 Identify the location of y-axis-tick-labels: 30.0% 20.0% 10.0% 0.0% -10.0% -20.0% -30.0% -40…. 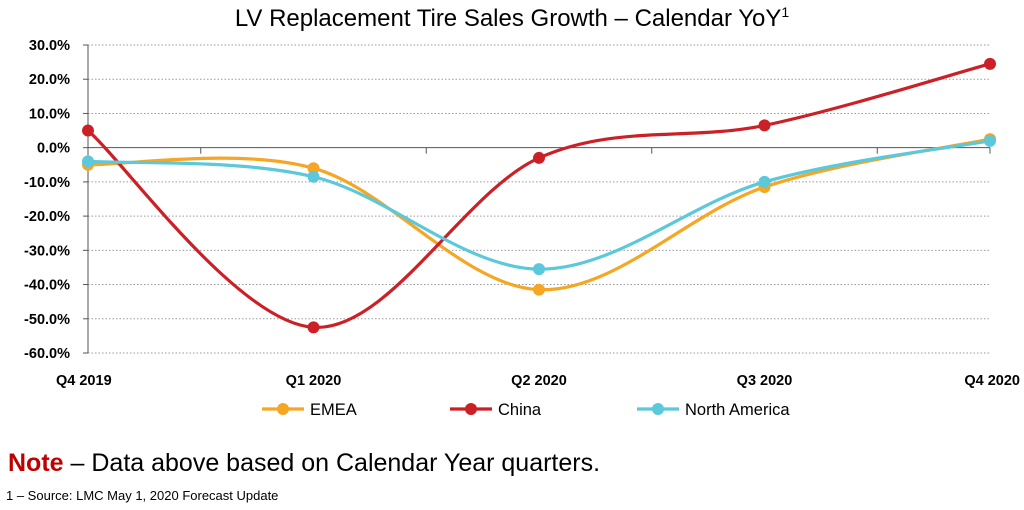
(47, 200).